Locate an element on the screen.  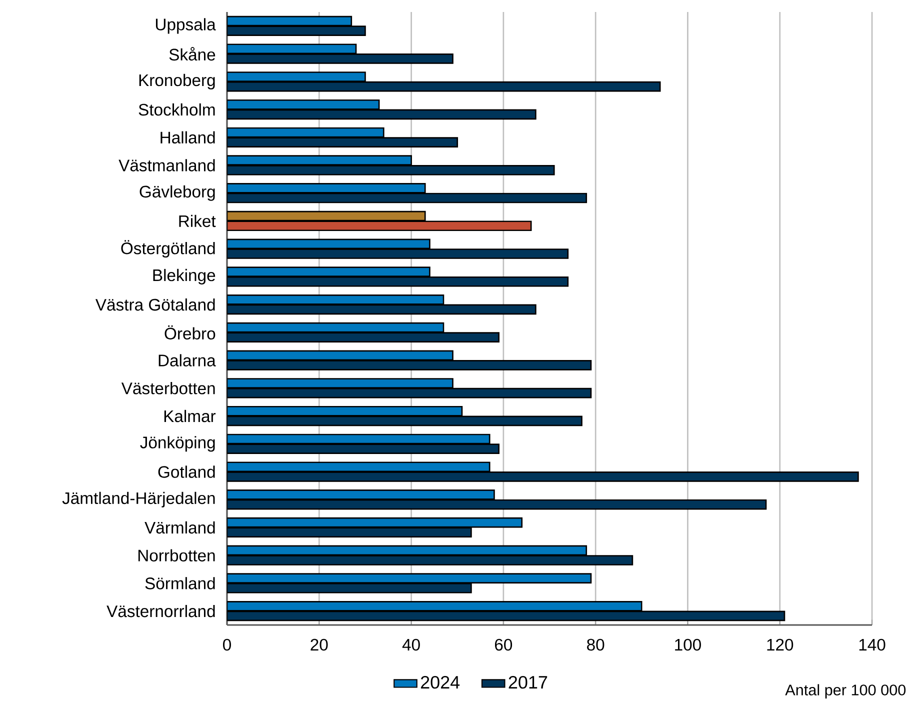
y-tick-label: Västra Götaland is located at coordinates (155, 304).